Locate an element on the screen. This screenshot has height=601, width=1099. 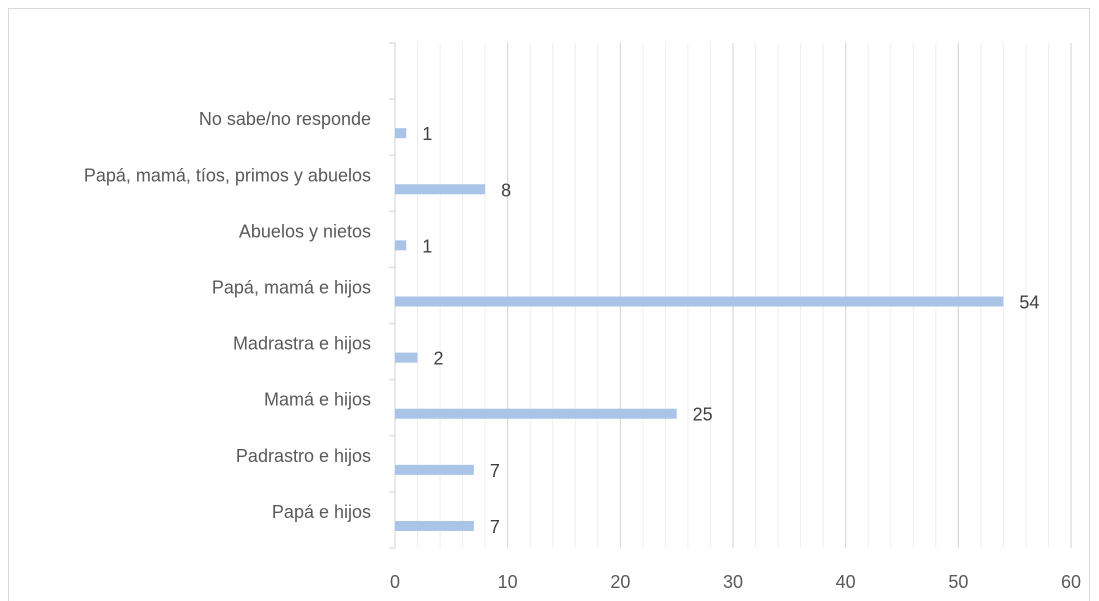
data-label: 54 is located at coordinates (1029, 303).